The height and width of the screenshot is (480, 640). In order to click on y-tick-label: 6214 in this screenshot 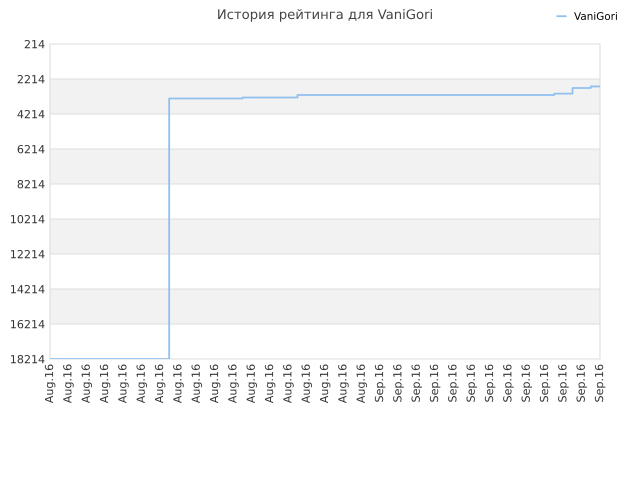, I will do `click(31, 149)`.